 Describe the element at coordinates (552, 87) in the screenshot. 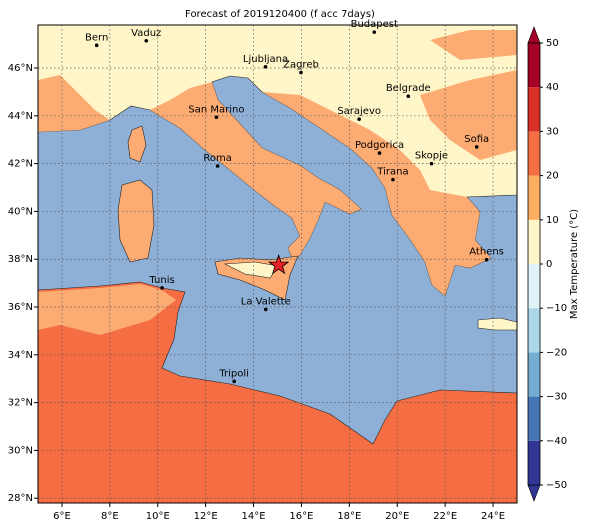

I see `colorbar-tick-label: 40` at that location.